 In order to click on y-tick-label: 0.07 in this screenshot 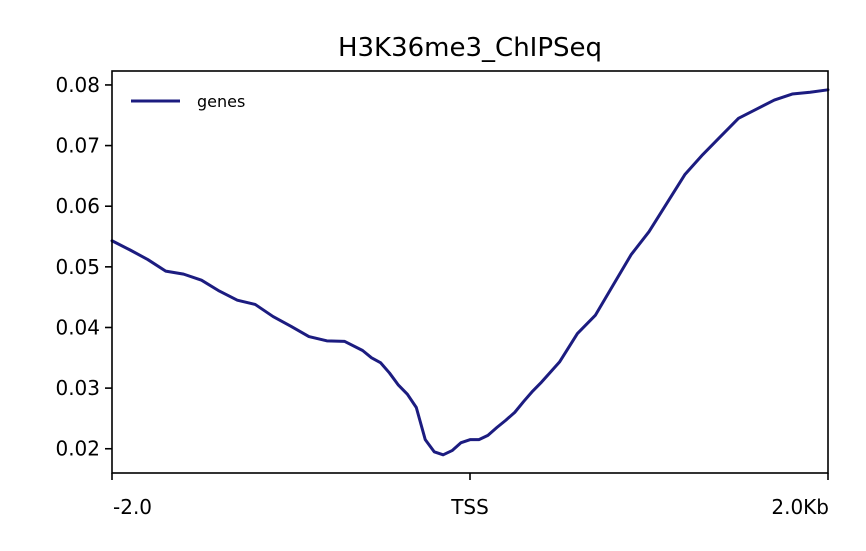, I will do `click(77, 146)`.